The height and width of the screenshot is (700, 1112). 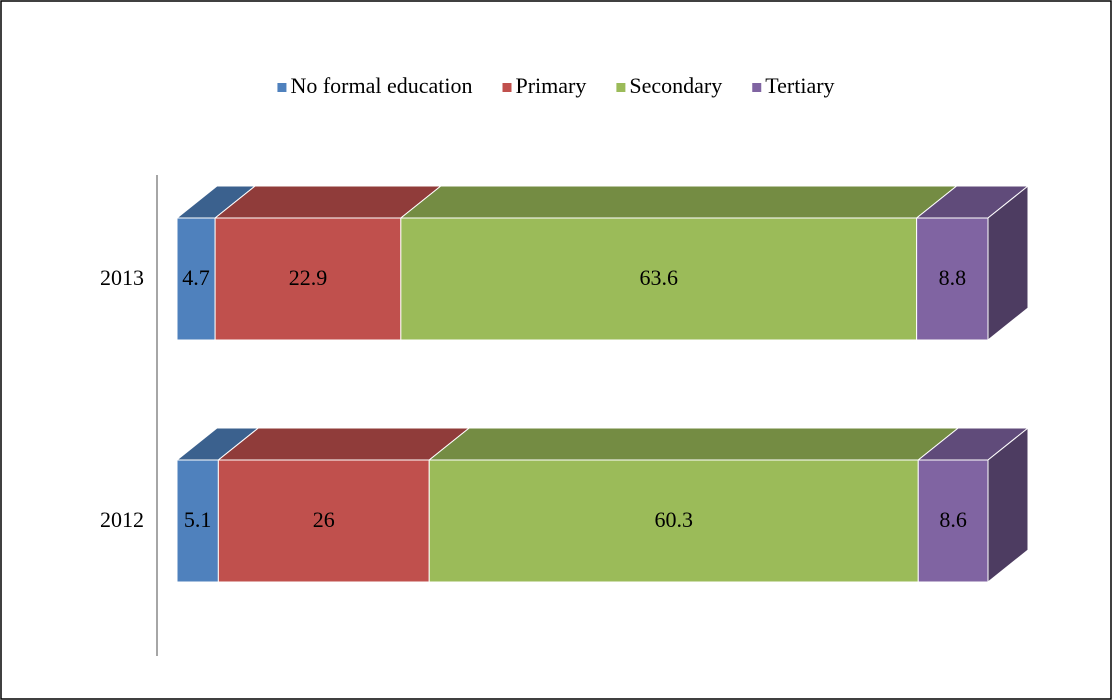 I want to click on legend-label: Tertiary, so click(x=799, y=85).